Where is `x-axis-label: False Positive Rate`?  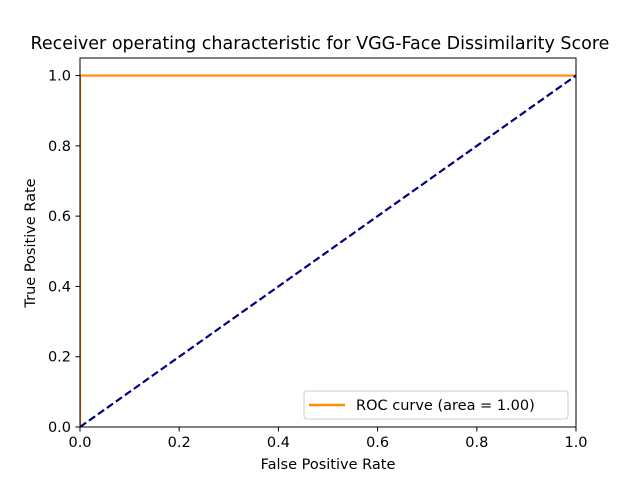
x-axis-label: False Positive Rate is located at coordinates (328, 465).